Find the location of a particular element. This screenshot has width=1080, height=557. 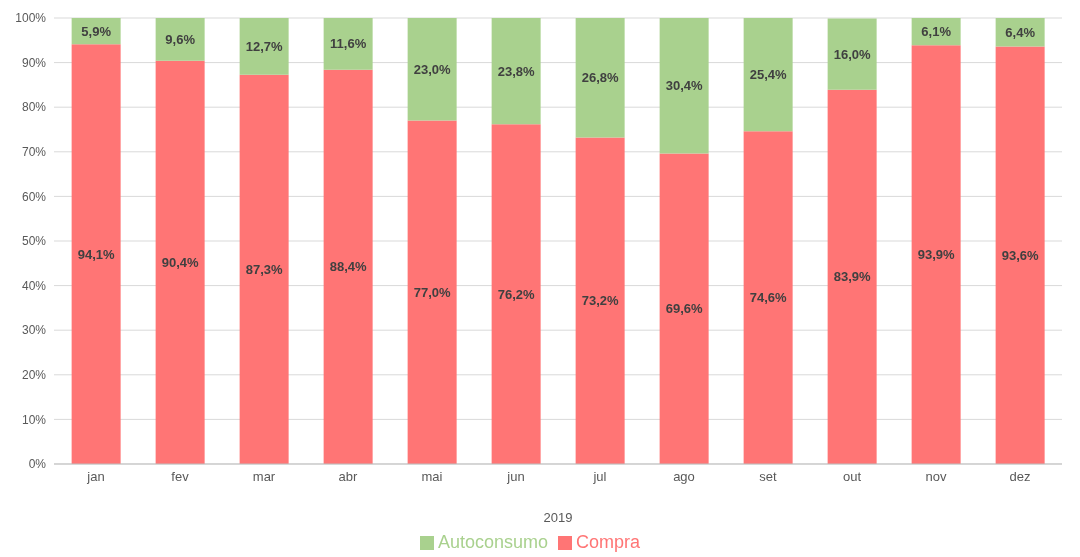

data-label: 90,4% is located at coordinates (180, 262).